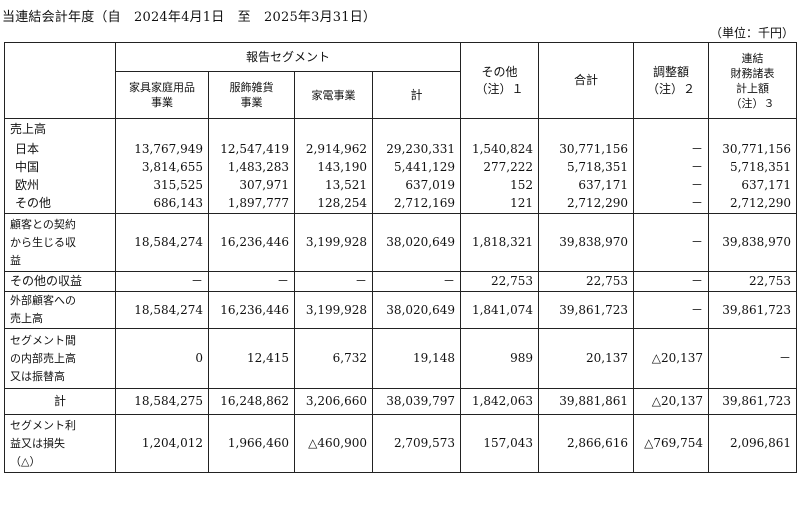 The width and height of the screenshot is (800, 510). What do you see at coordinates (60, 167) in the screenshot?
I see `row-label: 中国` at bounding box center [60, 167].